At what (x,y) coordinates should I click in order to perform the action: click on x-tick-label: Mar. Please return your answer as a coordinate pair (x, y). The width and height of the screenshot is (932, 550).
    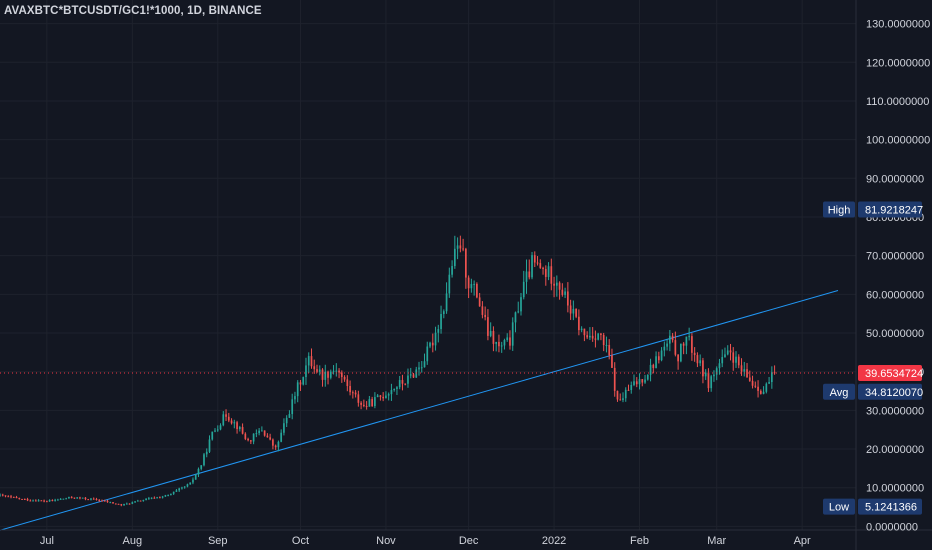
    Looking at the image, I should click on (716, 541).